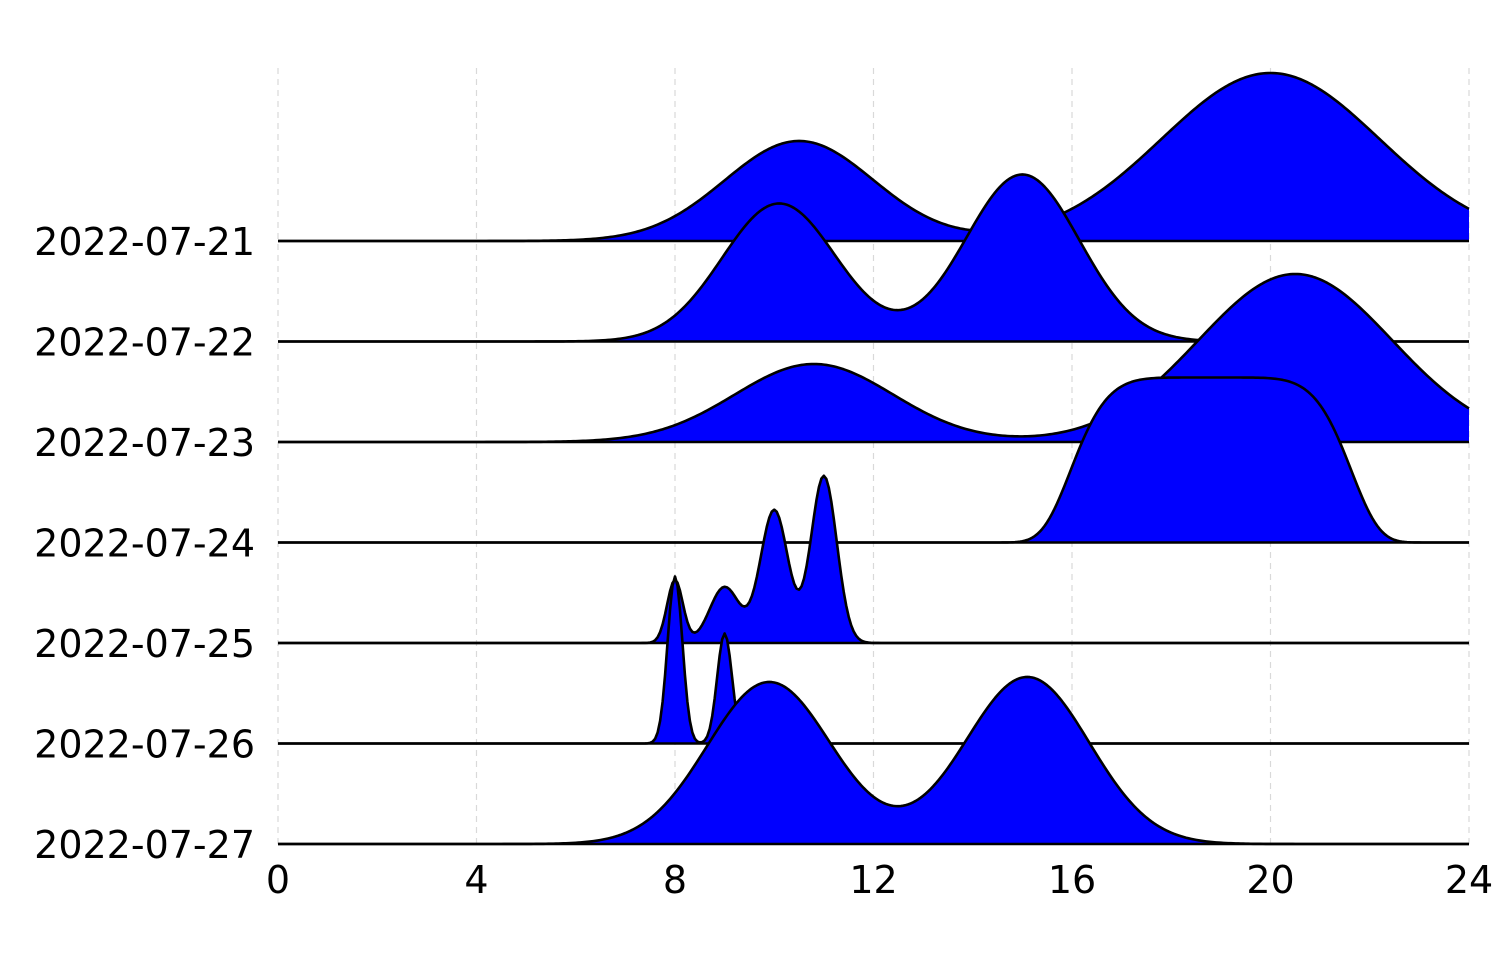 This screenshot has height=967, width=1510. I want to click on y-tick-label: 2022-07-24, so click(144, 544).